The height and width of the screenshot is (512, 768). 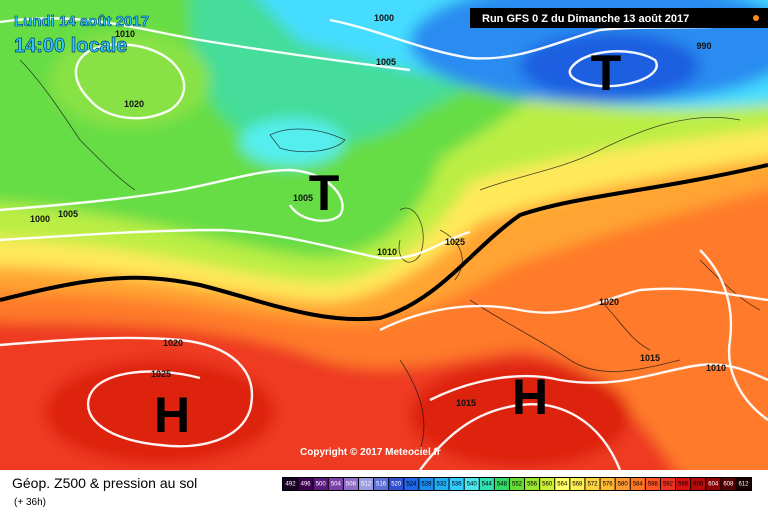 I want to click on scale-label: 492, so click(x=291, y=485).